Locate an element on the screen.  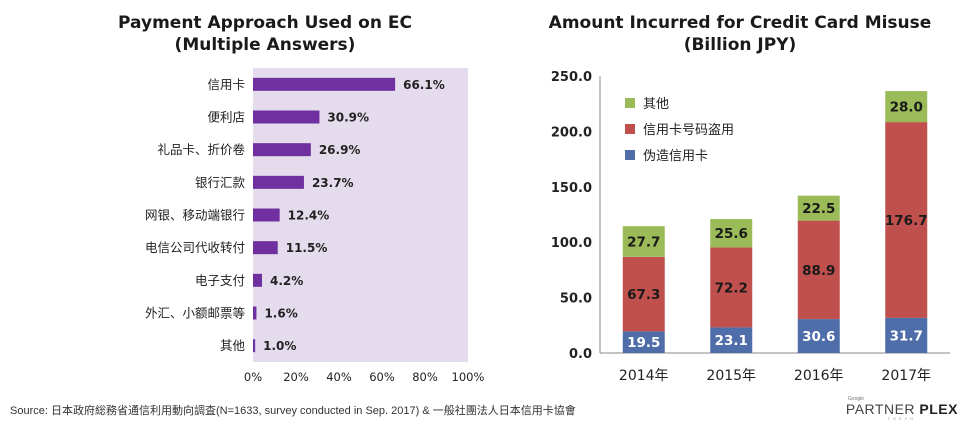
segment-label: 28.0 is located at coordinates (906, 108).